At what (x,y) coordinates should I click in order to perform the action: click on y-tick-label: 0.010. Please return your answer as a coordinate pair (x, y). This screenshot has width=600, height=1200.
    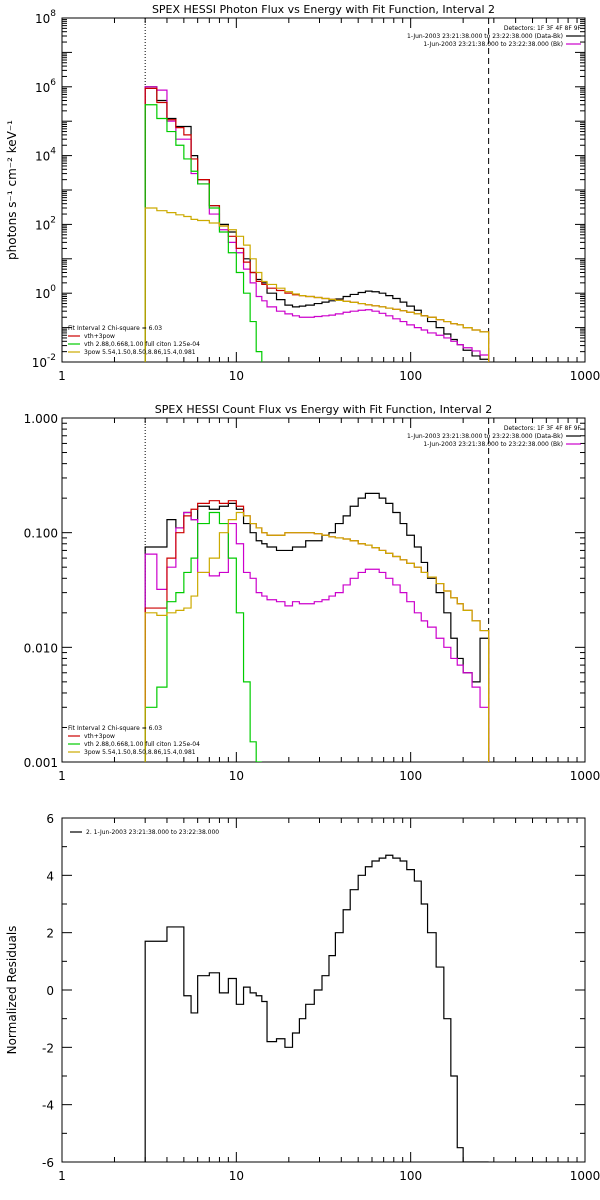
    Looking at the image, I should click on (41, 648).